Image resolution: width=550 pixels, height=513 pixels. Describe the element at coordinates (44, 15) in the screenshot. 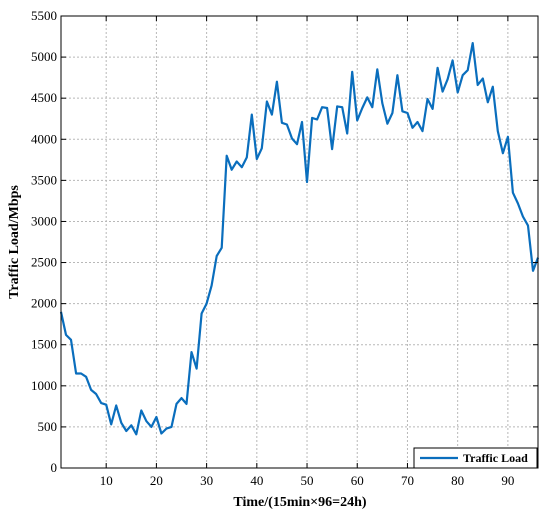

I see `y-tick-label: 5500` at that location.